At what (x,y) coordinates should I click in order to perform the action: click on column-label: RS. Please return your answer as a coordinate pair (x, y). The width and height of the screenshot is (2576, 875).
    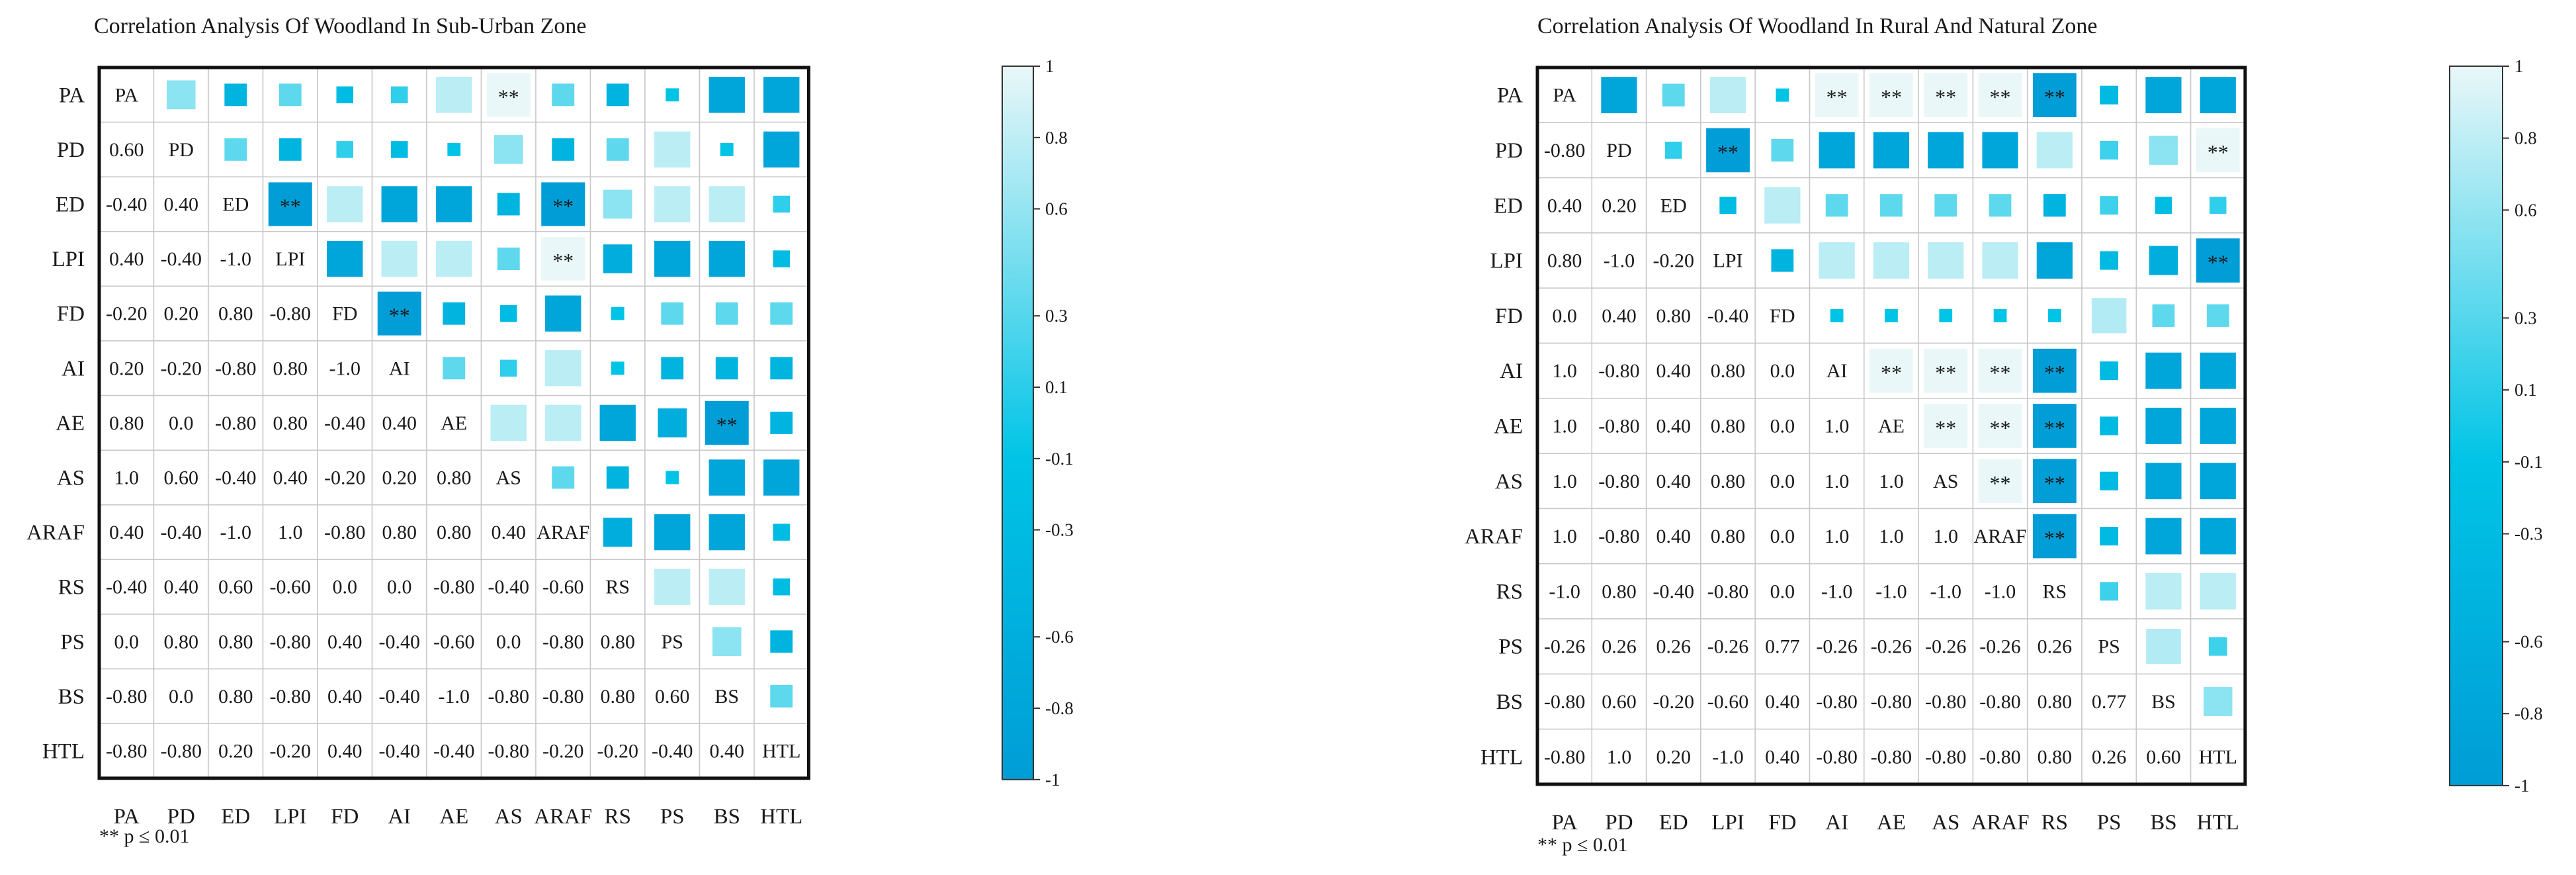
    Looking at the image, I should click on (618, 817).